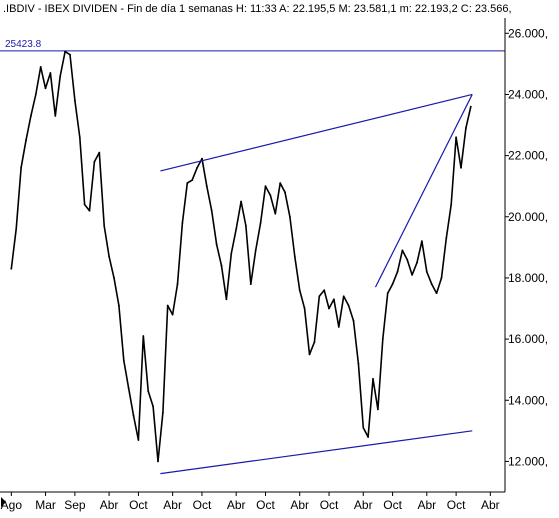 This screenshot has width=559, height=518. What do you see at coordinates (528, 94) in the screenshot?
I see `y-tick-label: 24.000,` at bounding box center [528, 94].